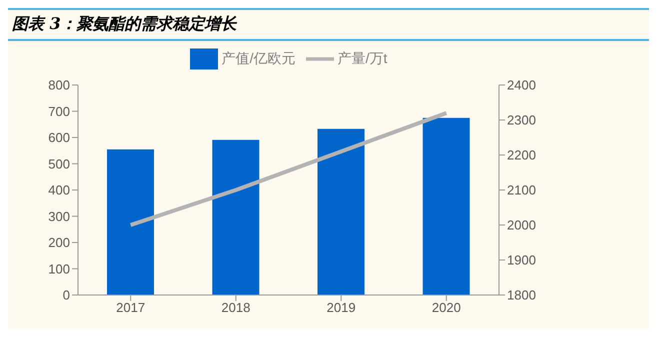 This screenshot has width=657, height=339. I want to click on y2-tick-label: 2000, so click(521, 225).